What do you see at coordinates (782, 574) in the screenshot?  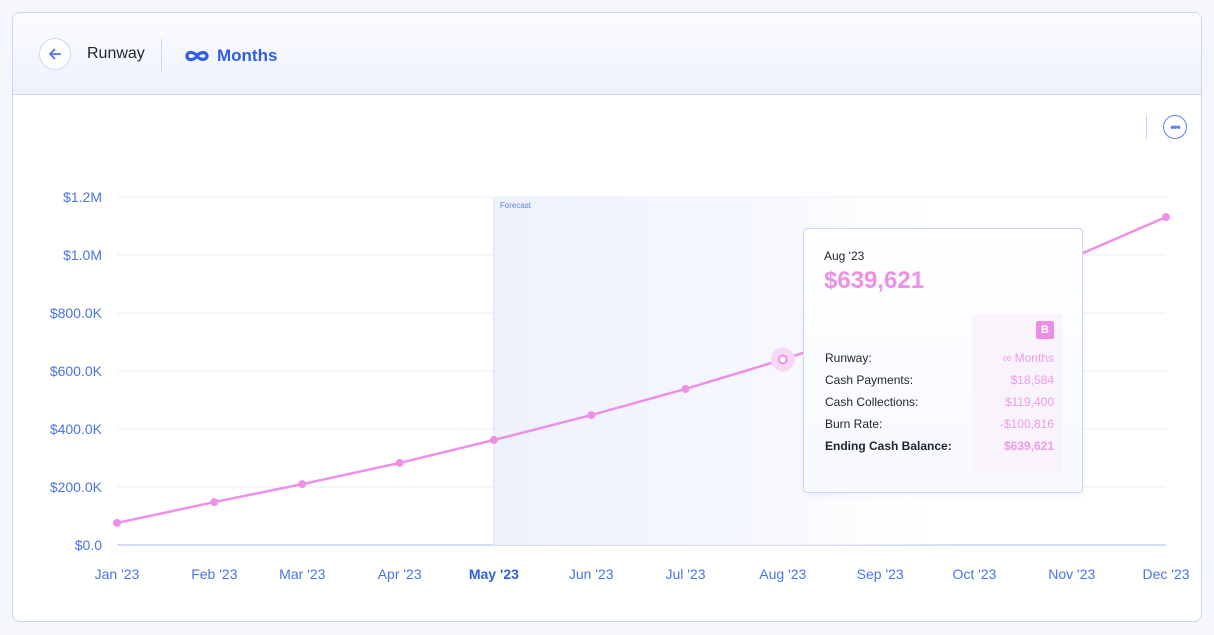 I see `x-tick-label: Aug '23` at bounding box center [782, 574].